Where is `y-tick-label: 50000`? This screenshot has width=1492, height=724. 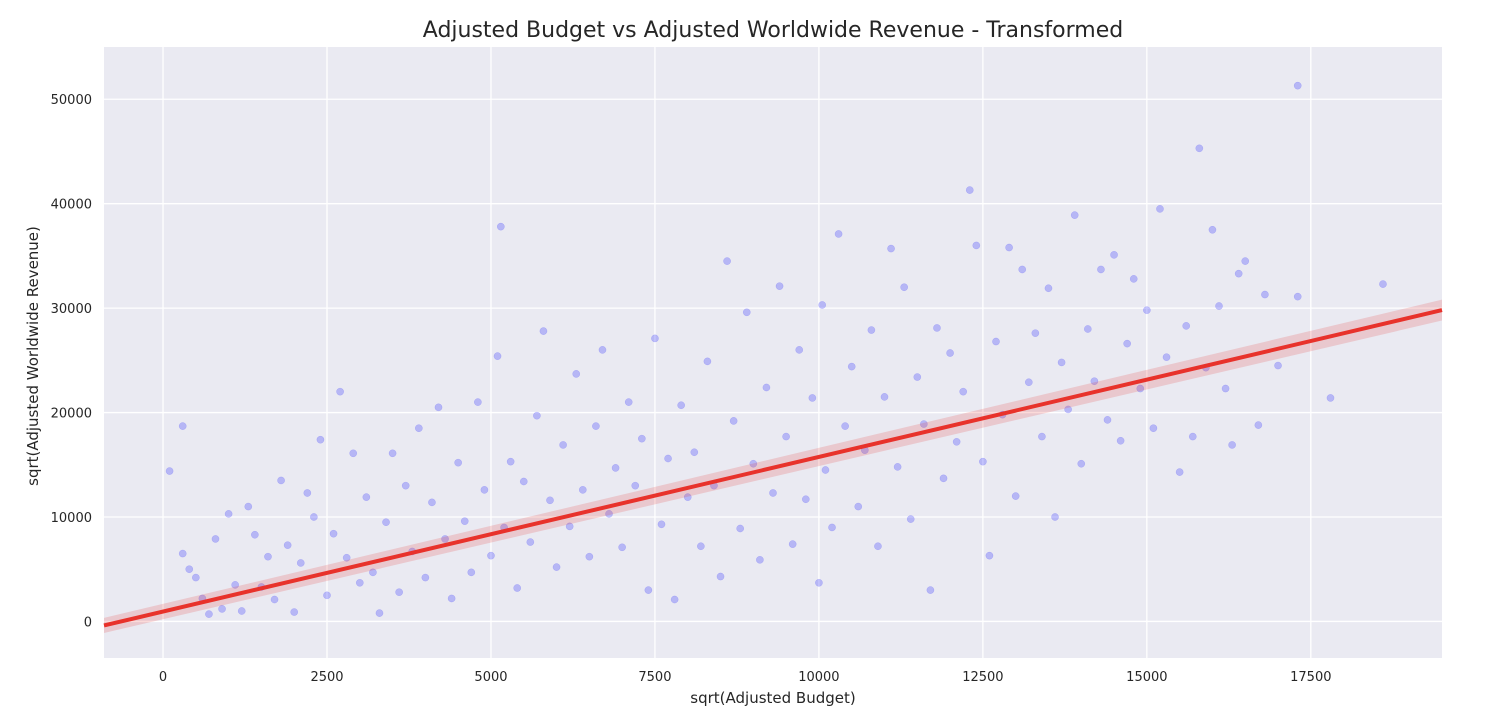 y-tick-label: 50000 is located at coordinates (71, 100).